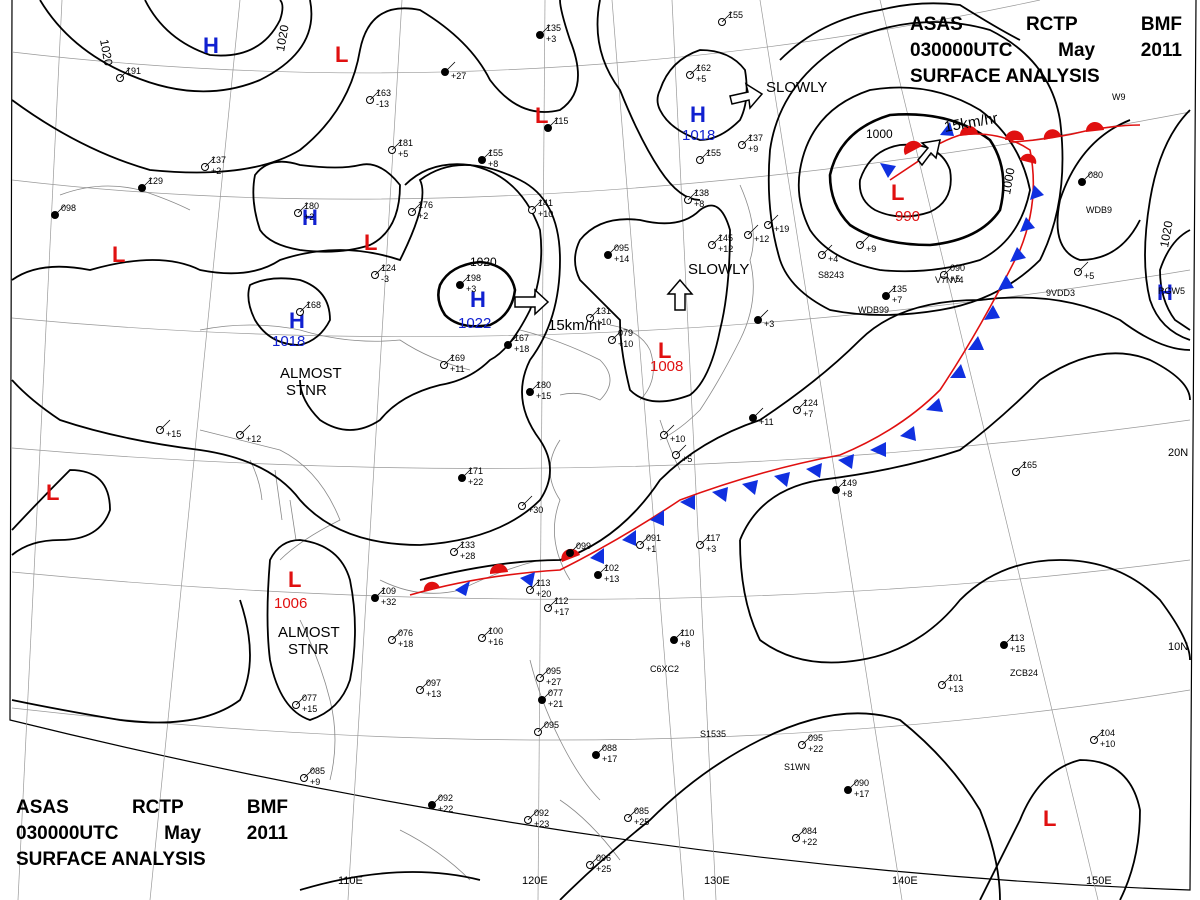  I want to click on station-pressure: 181, so click(405, 143).